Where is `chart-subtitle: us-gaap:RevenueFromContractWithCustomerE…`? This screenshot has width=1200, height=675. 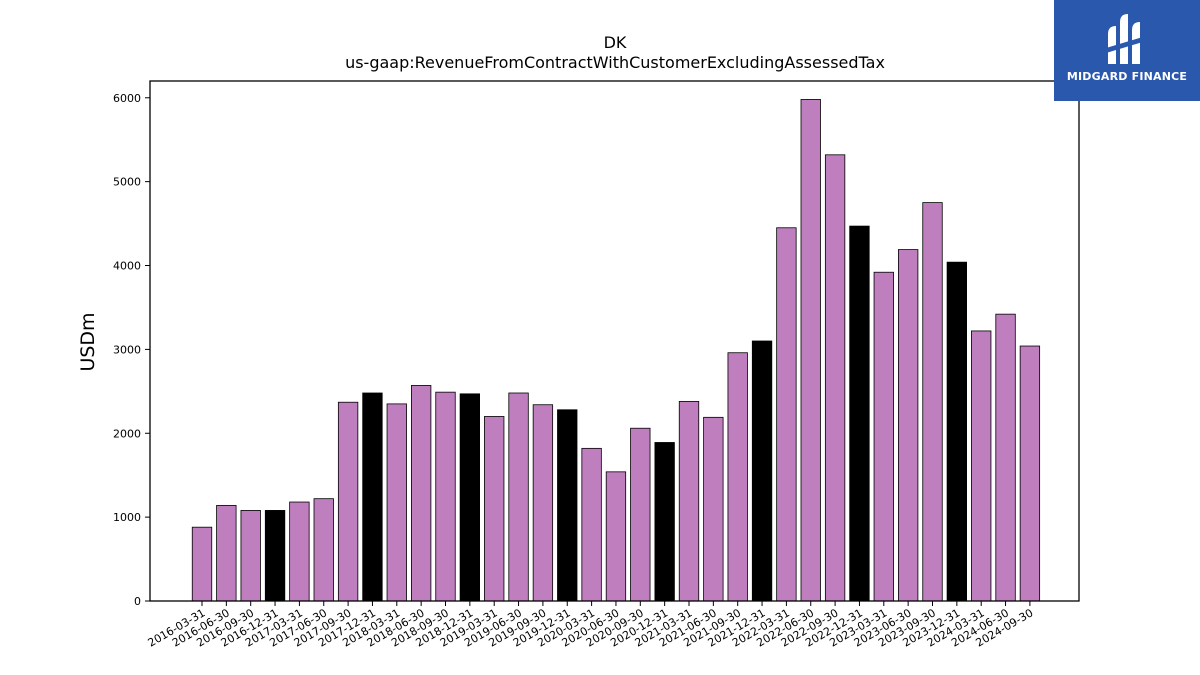
chart-subtitle: us-gaap:RevenueFromContractWithCustomerE… is located at coordinates (615, 62).